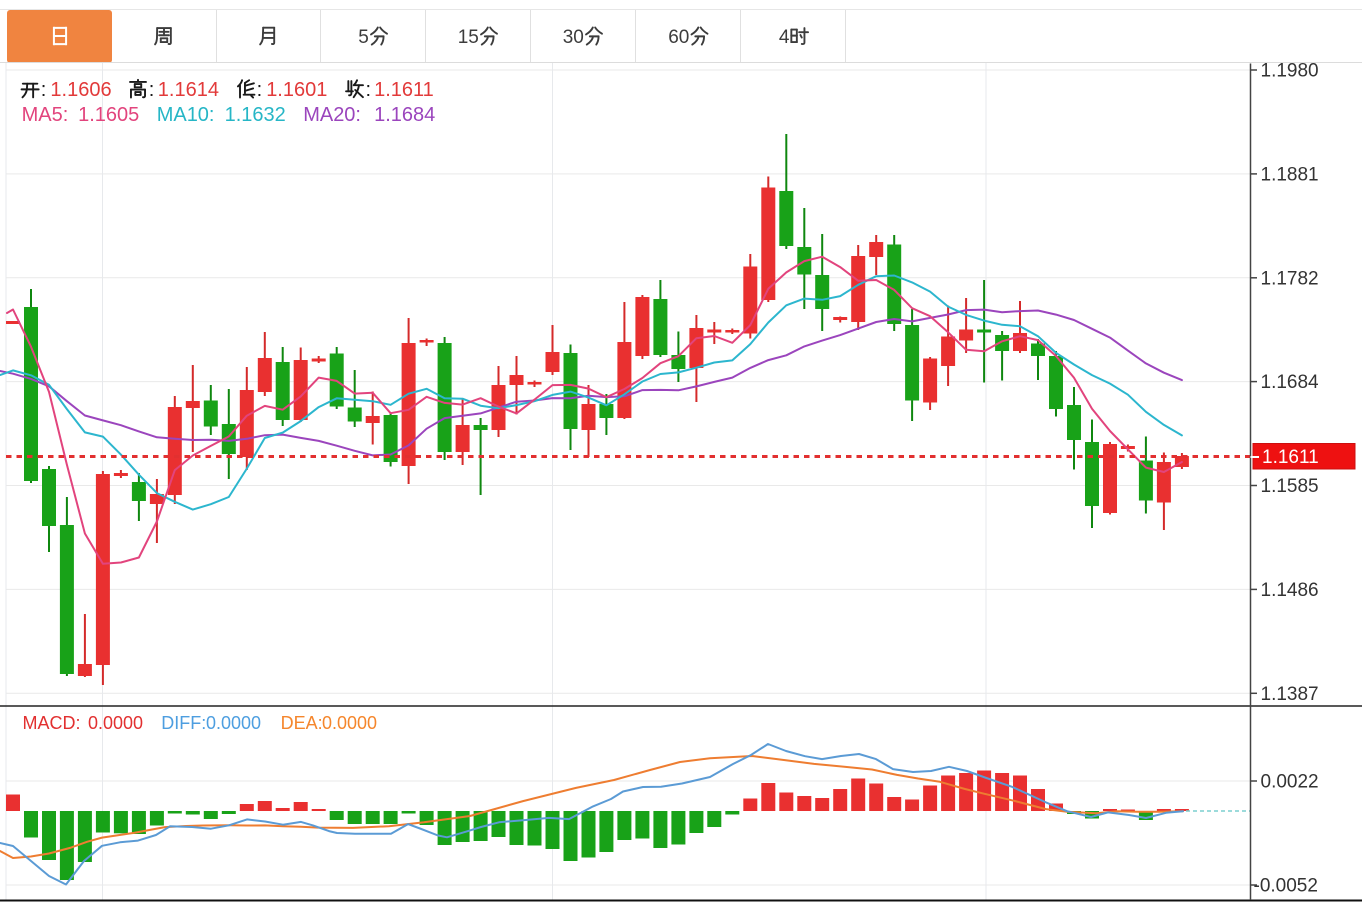 The width and height of the screenshot is (1362, 903). What do you see at coordinates (1290, 782) in the screenshot?
I see `svg-text: 0.0022` at bounding box center [1290, 782].